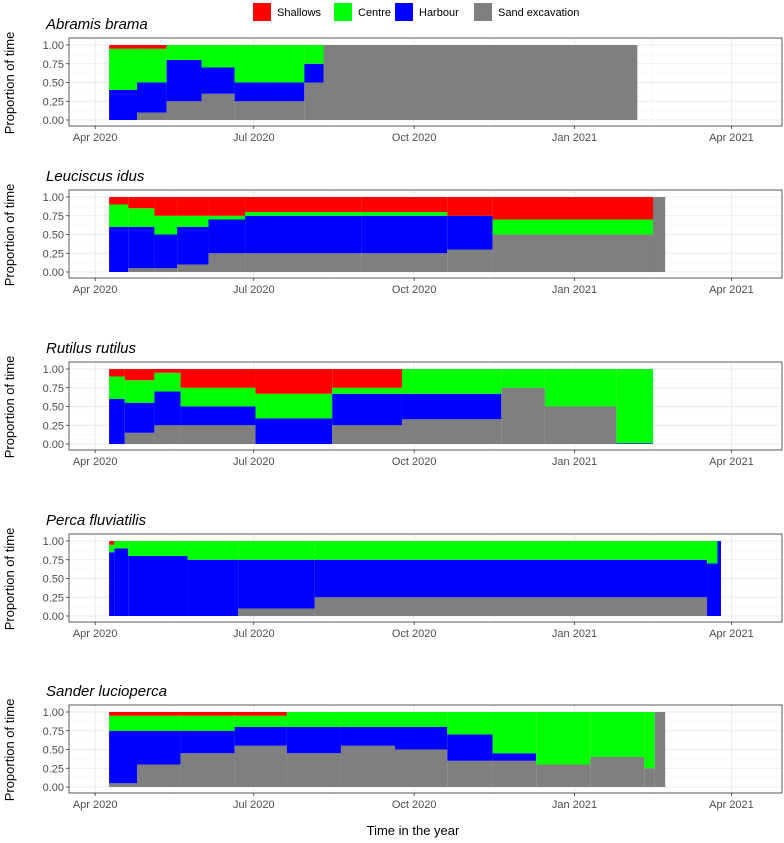 The width and height of the screenshot is (784, 843). Describe the element at coordinates (262, 12) in the screenshot. I see `legend-key-shallows` at that location.